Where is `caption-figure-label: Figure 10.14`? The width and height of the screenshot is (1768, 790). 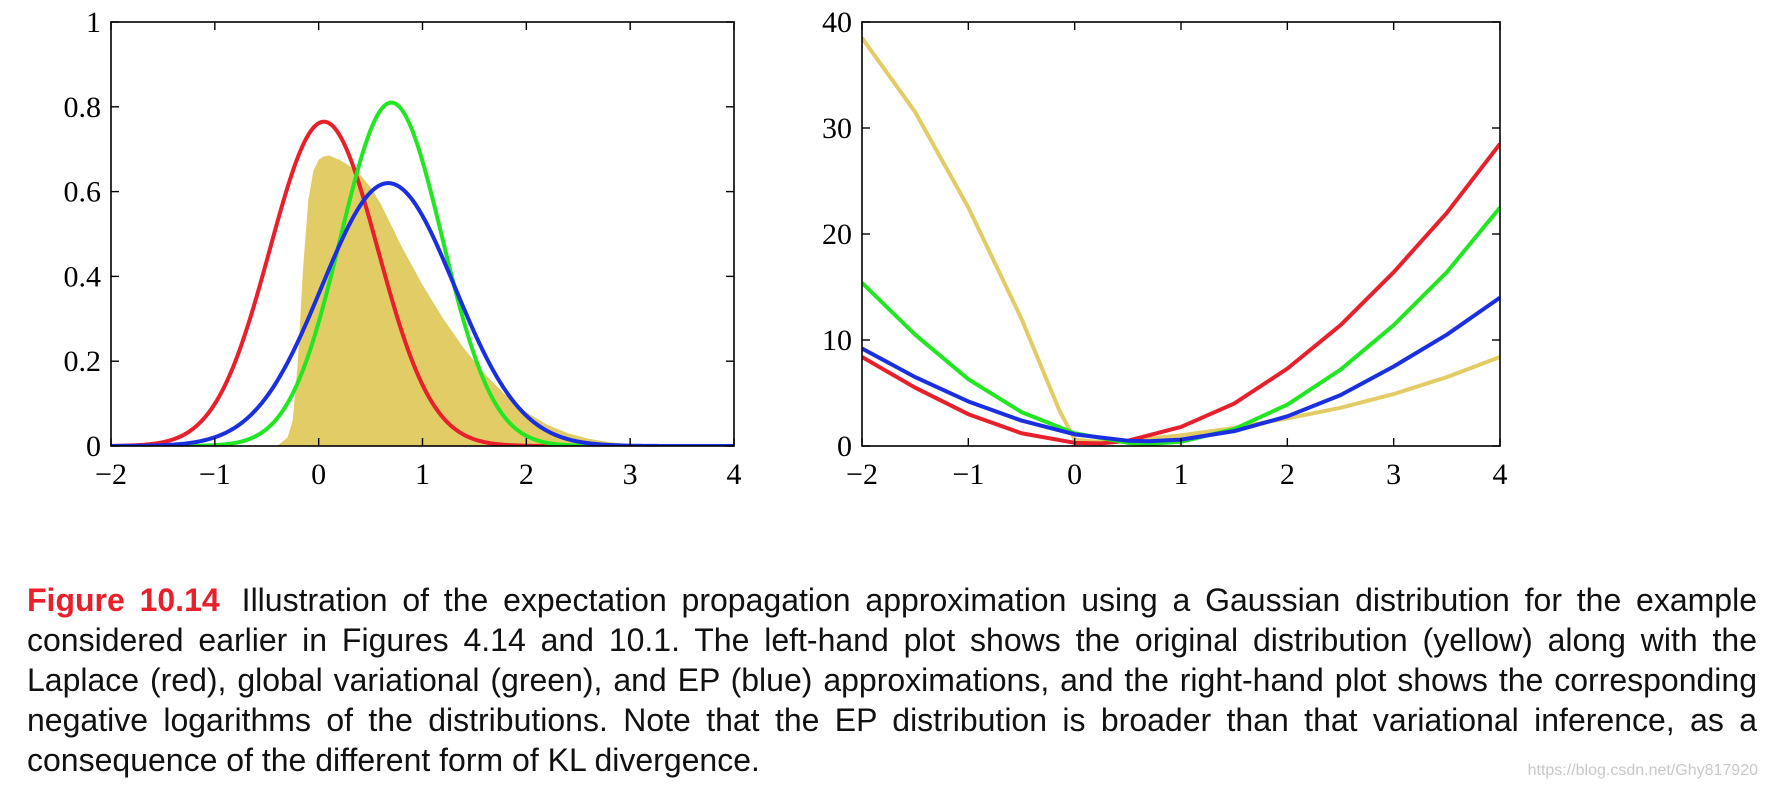
caption-figure-label: Figure 10.14 is located at coordinates (123, 600).